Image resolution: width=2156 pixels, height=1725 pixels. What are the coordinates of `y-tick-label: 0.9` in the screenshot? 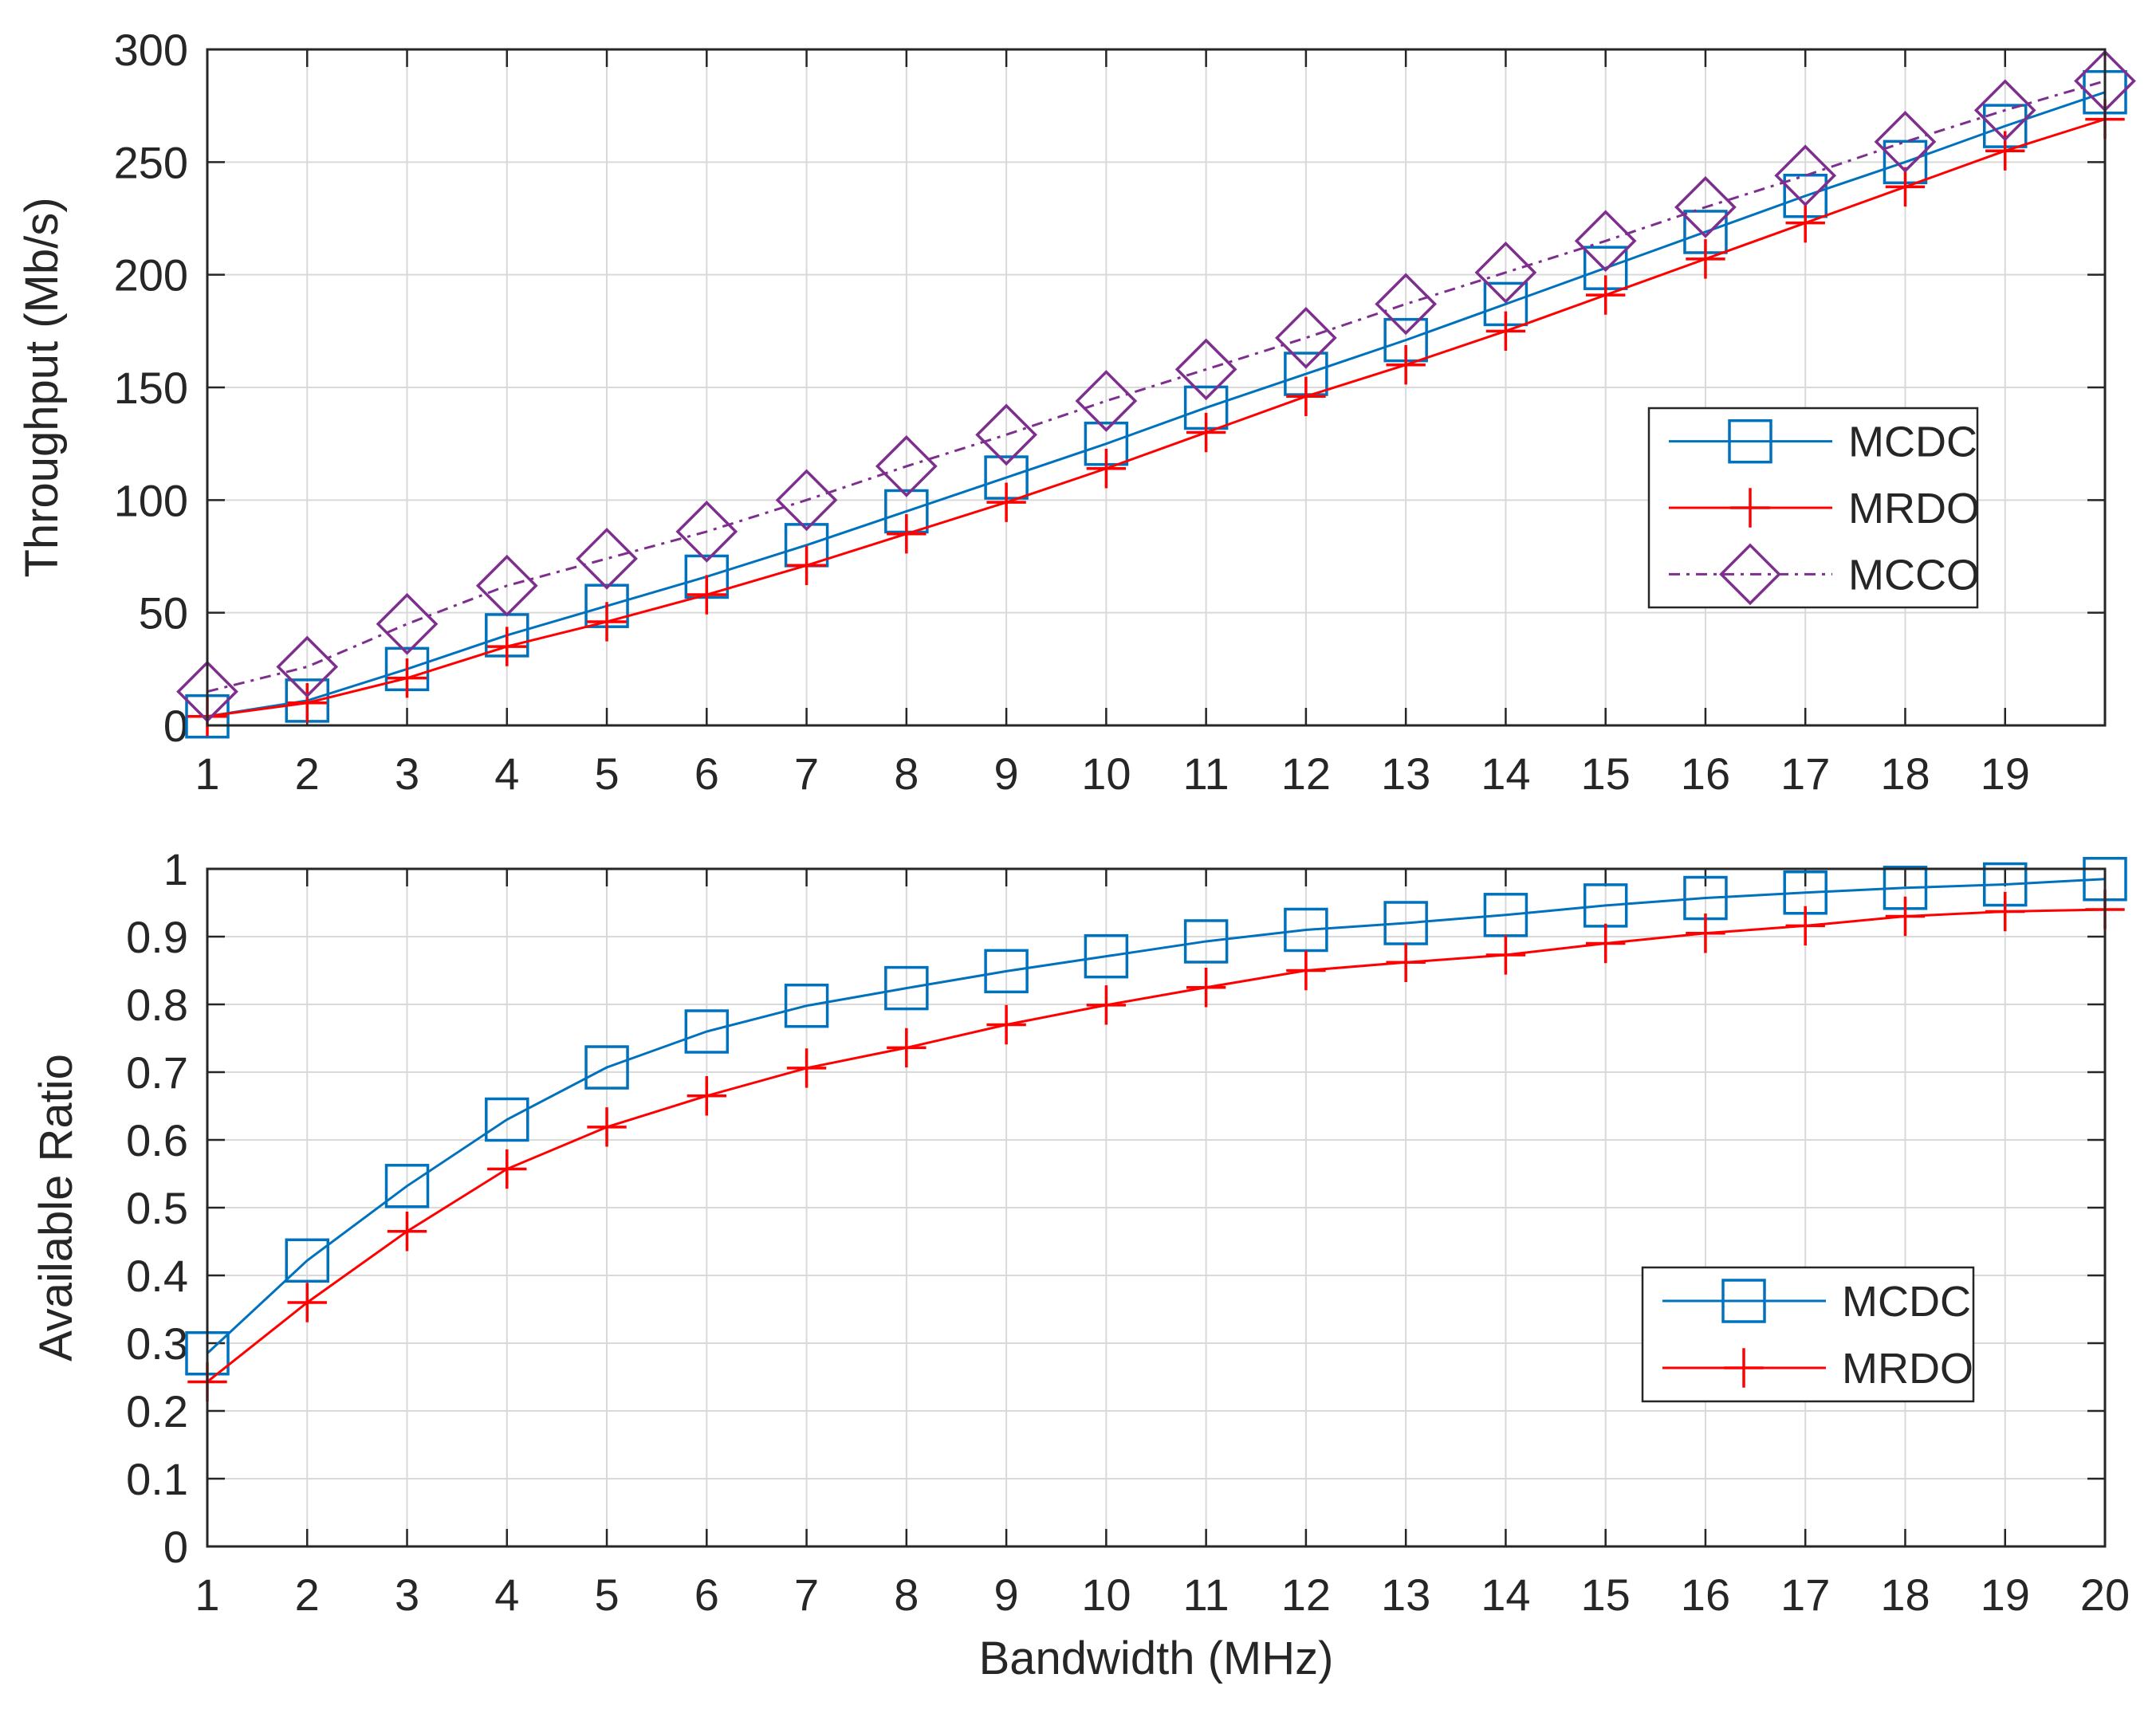 It's located at (157, 937).